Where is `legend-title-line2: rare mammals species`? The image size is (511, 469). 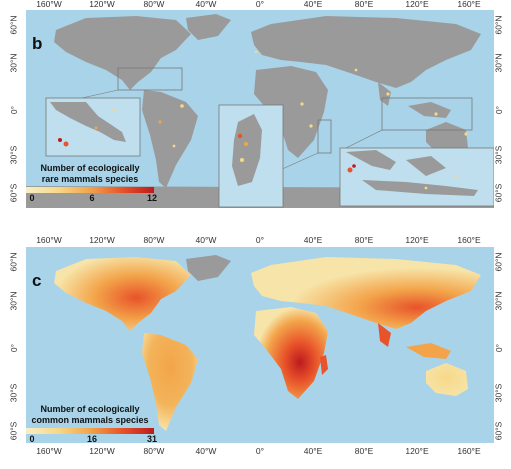 legend-title-line2: rare mammals species is located at coordinates (90, 179).